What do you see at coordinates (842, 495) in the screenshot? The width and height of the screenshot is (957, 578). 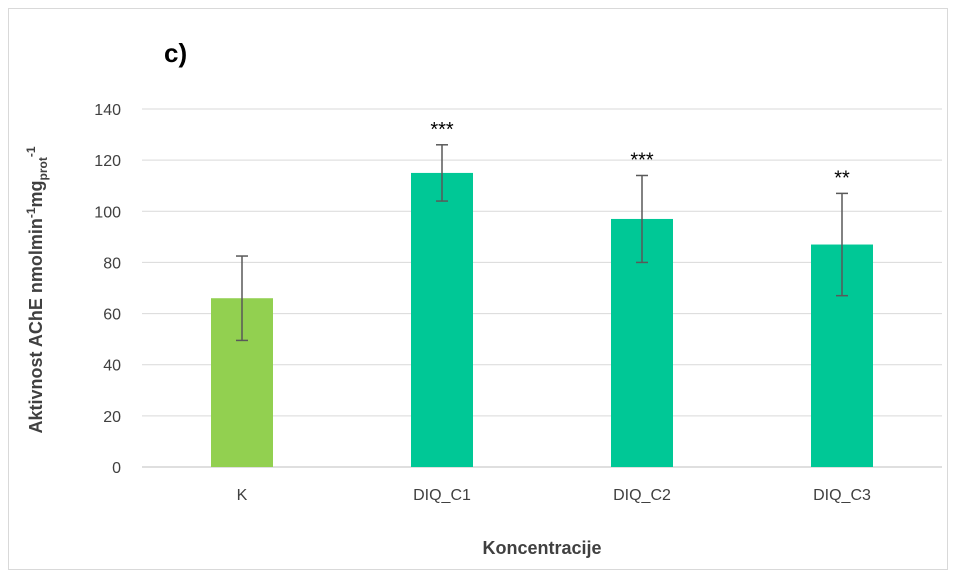 I see `x-tick-label: DIQ_C3` at bounding box center [842, 495].